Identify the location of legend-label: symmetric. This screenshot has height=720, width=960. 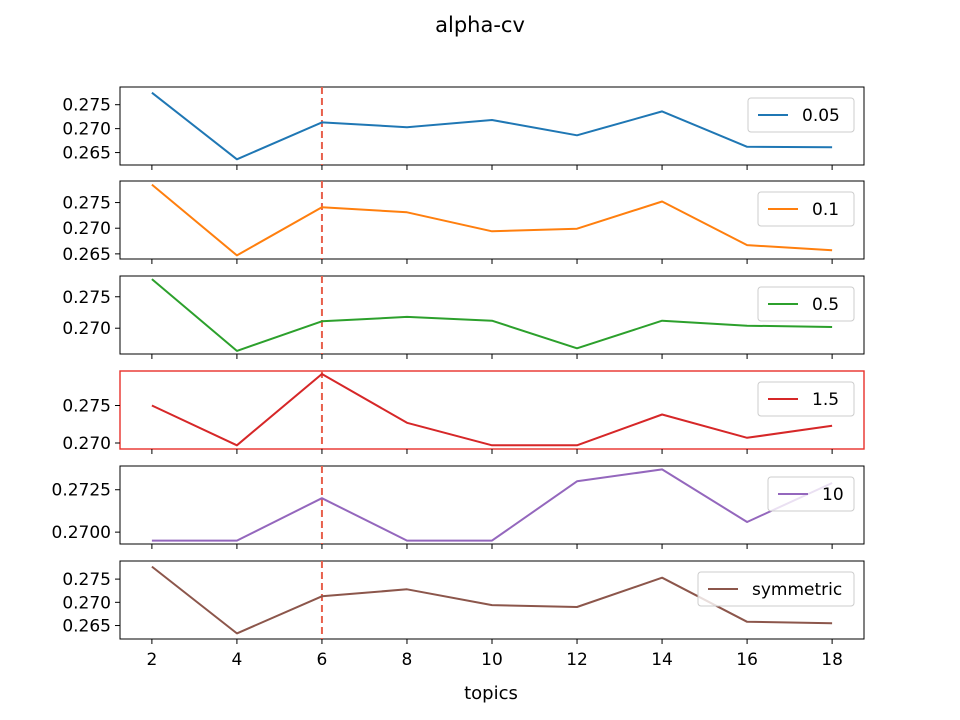
(797, 590).